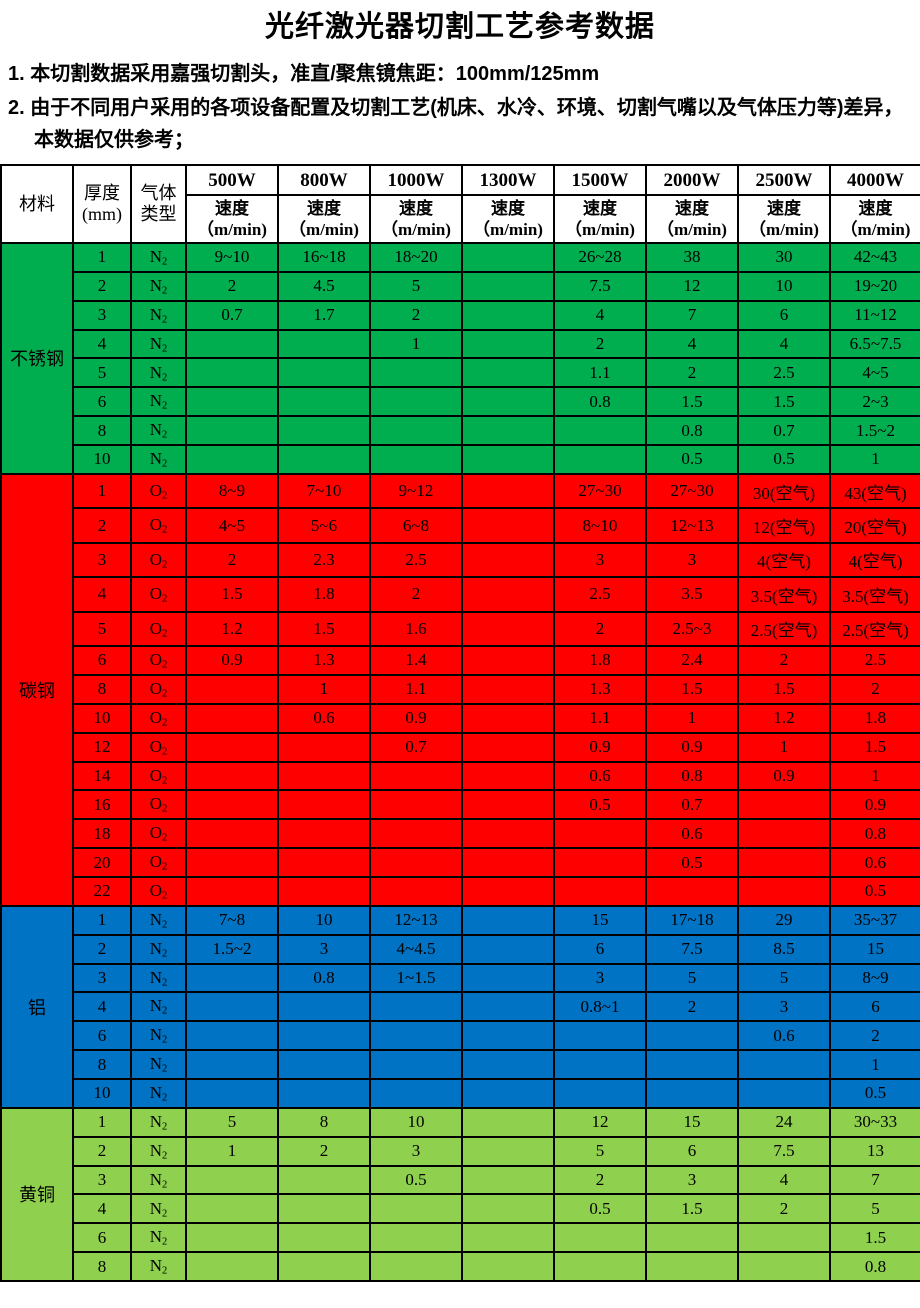 Image resolution: width=920 pixels, height=1308 pixels. Describe the element at coordinates (460, 459) in the screenshot. I see `table-row: 10 N2 0.5 0.5 1` at that location.